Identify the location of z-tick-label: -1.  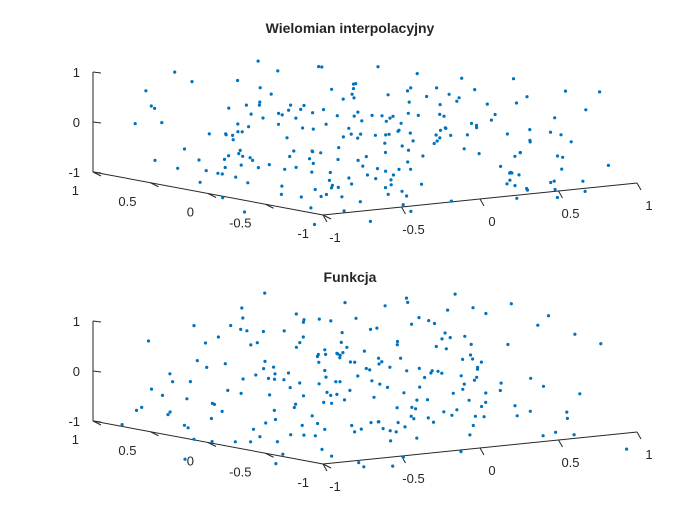
(74, 172).